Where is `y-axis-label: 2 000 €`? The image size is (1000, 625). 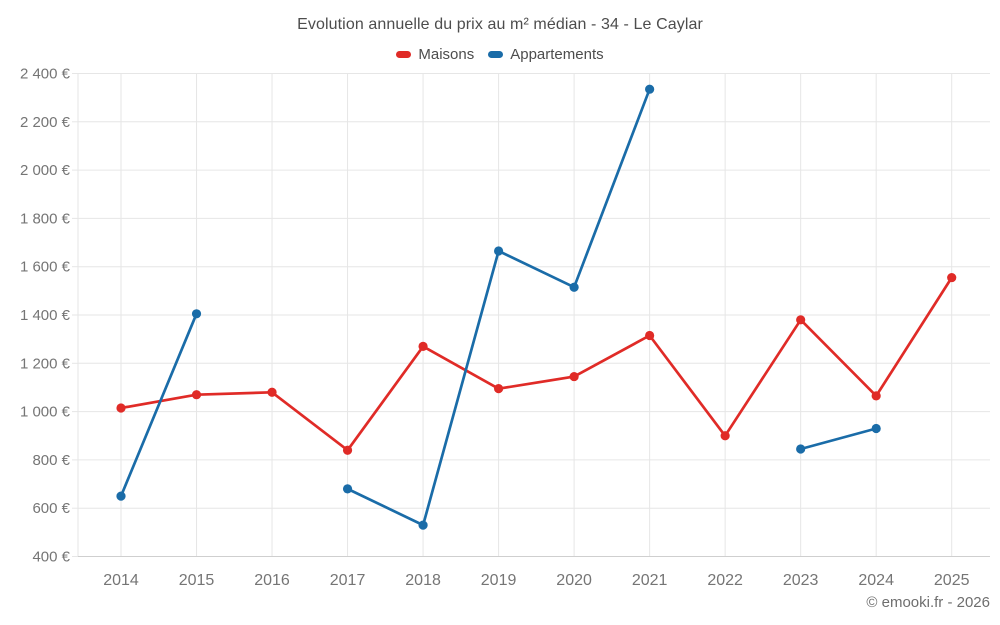 y-axis-label: 2 000 € is located at coordinates (45, 170).